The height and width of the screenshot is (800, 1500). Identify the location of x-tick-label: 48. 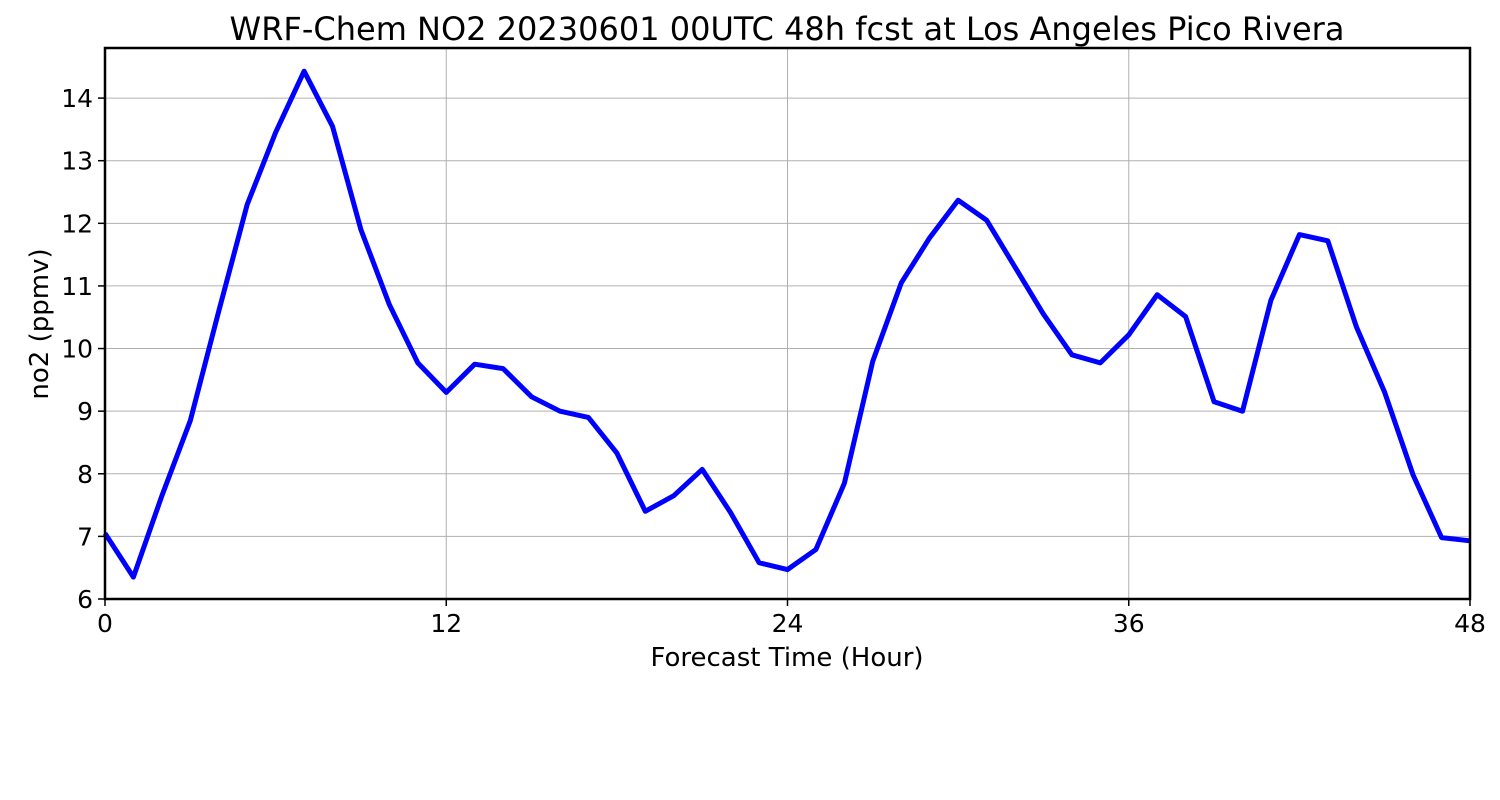
(1470, 623).